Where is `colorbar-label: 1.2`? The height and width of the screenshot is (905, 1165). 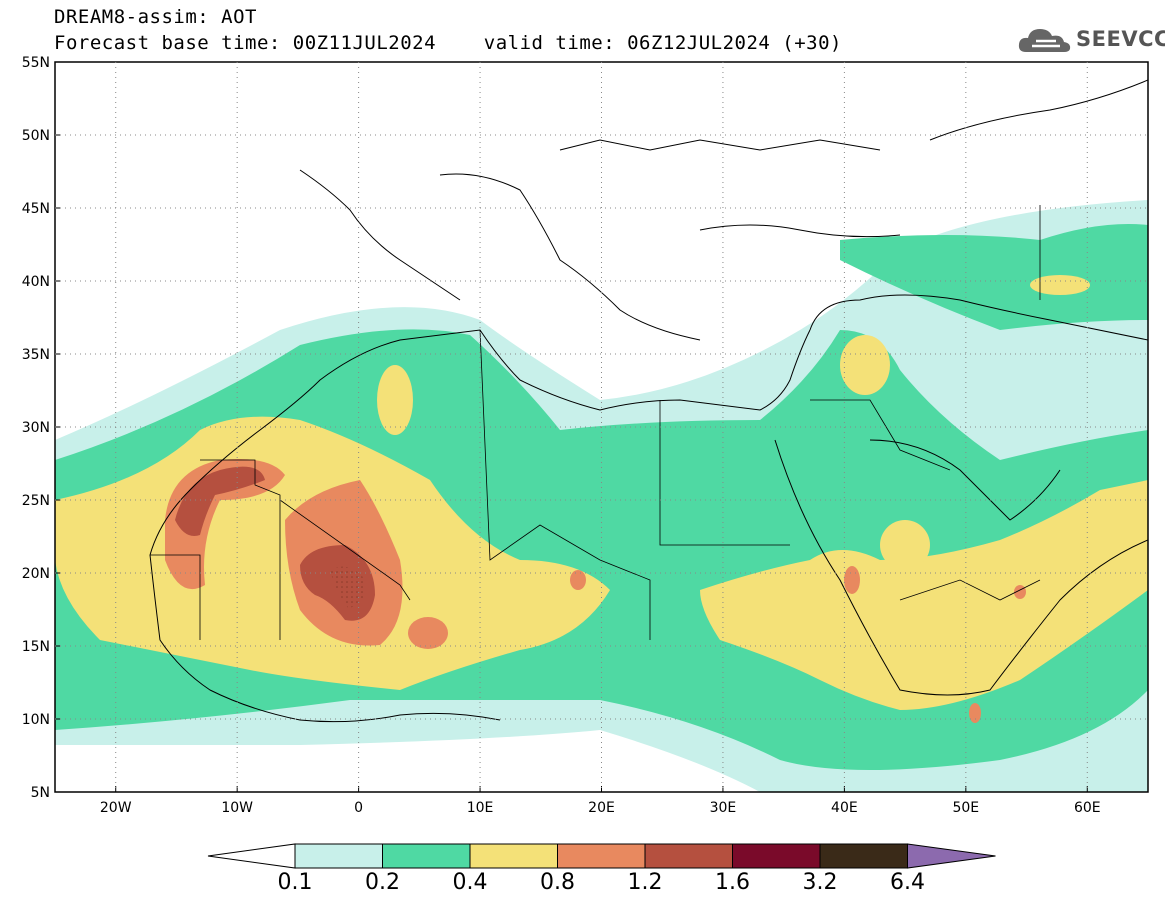 colorbar-label: 1.2 is located at coordinates (645, 882).